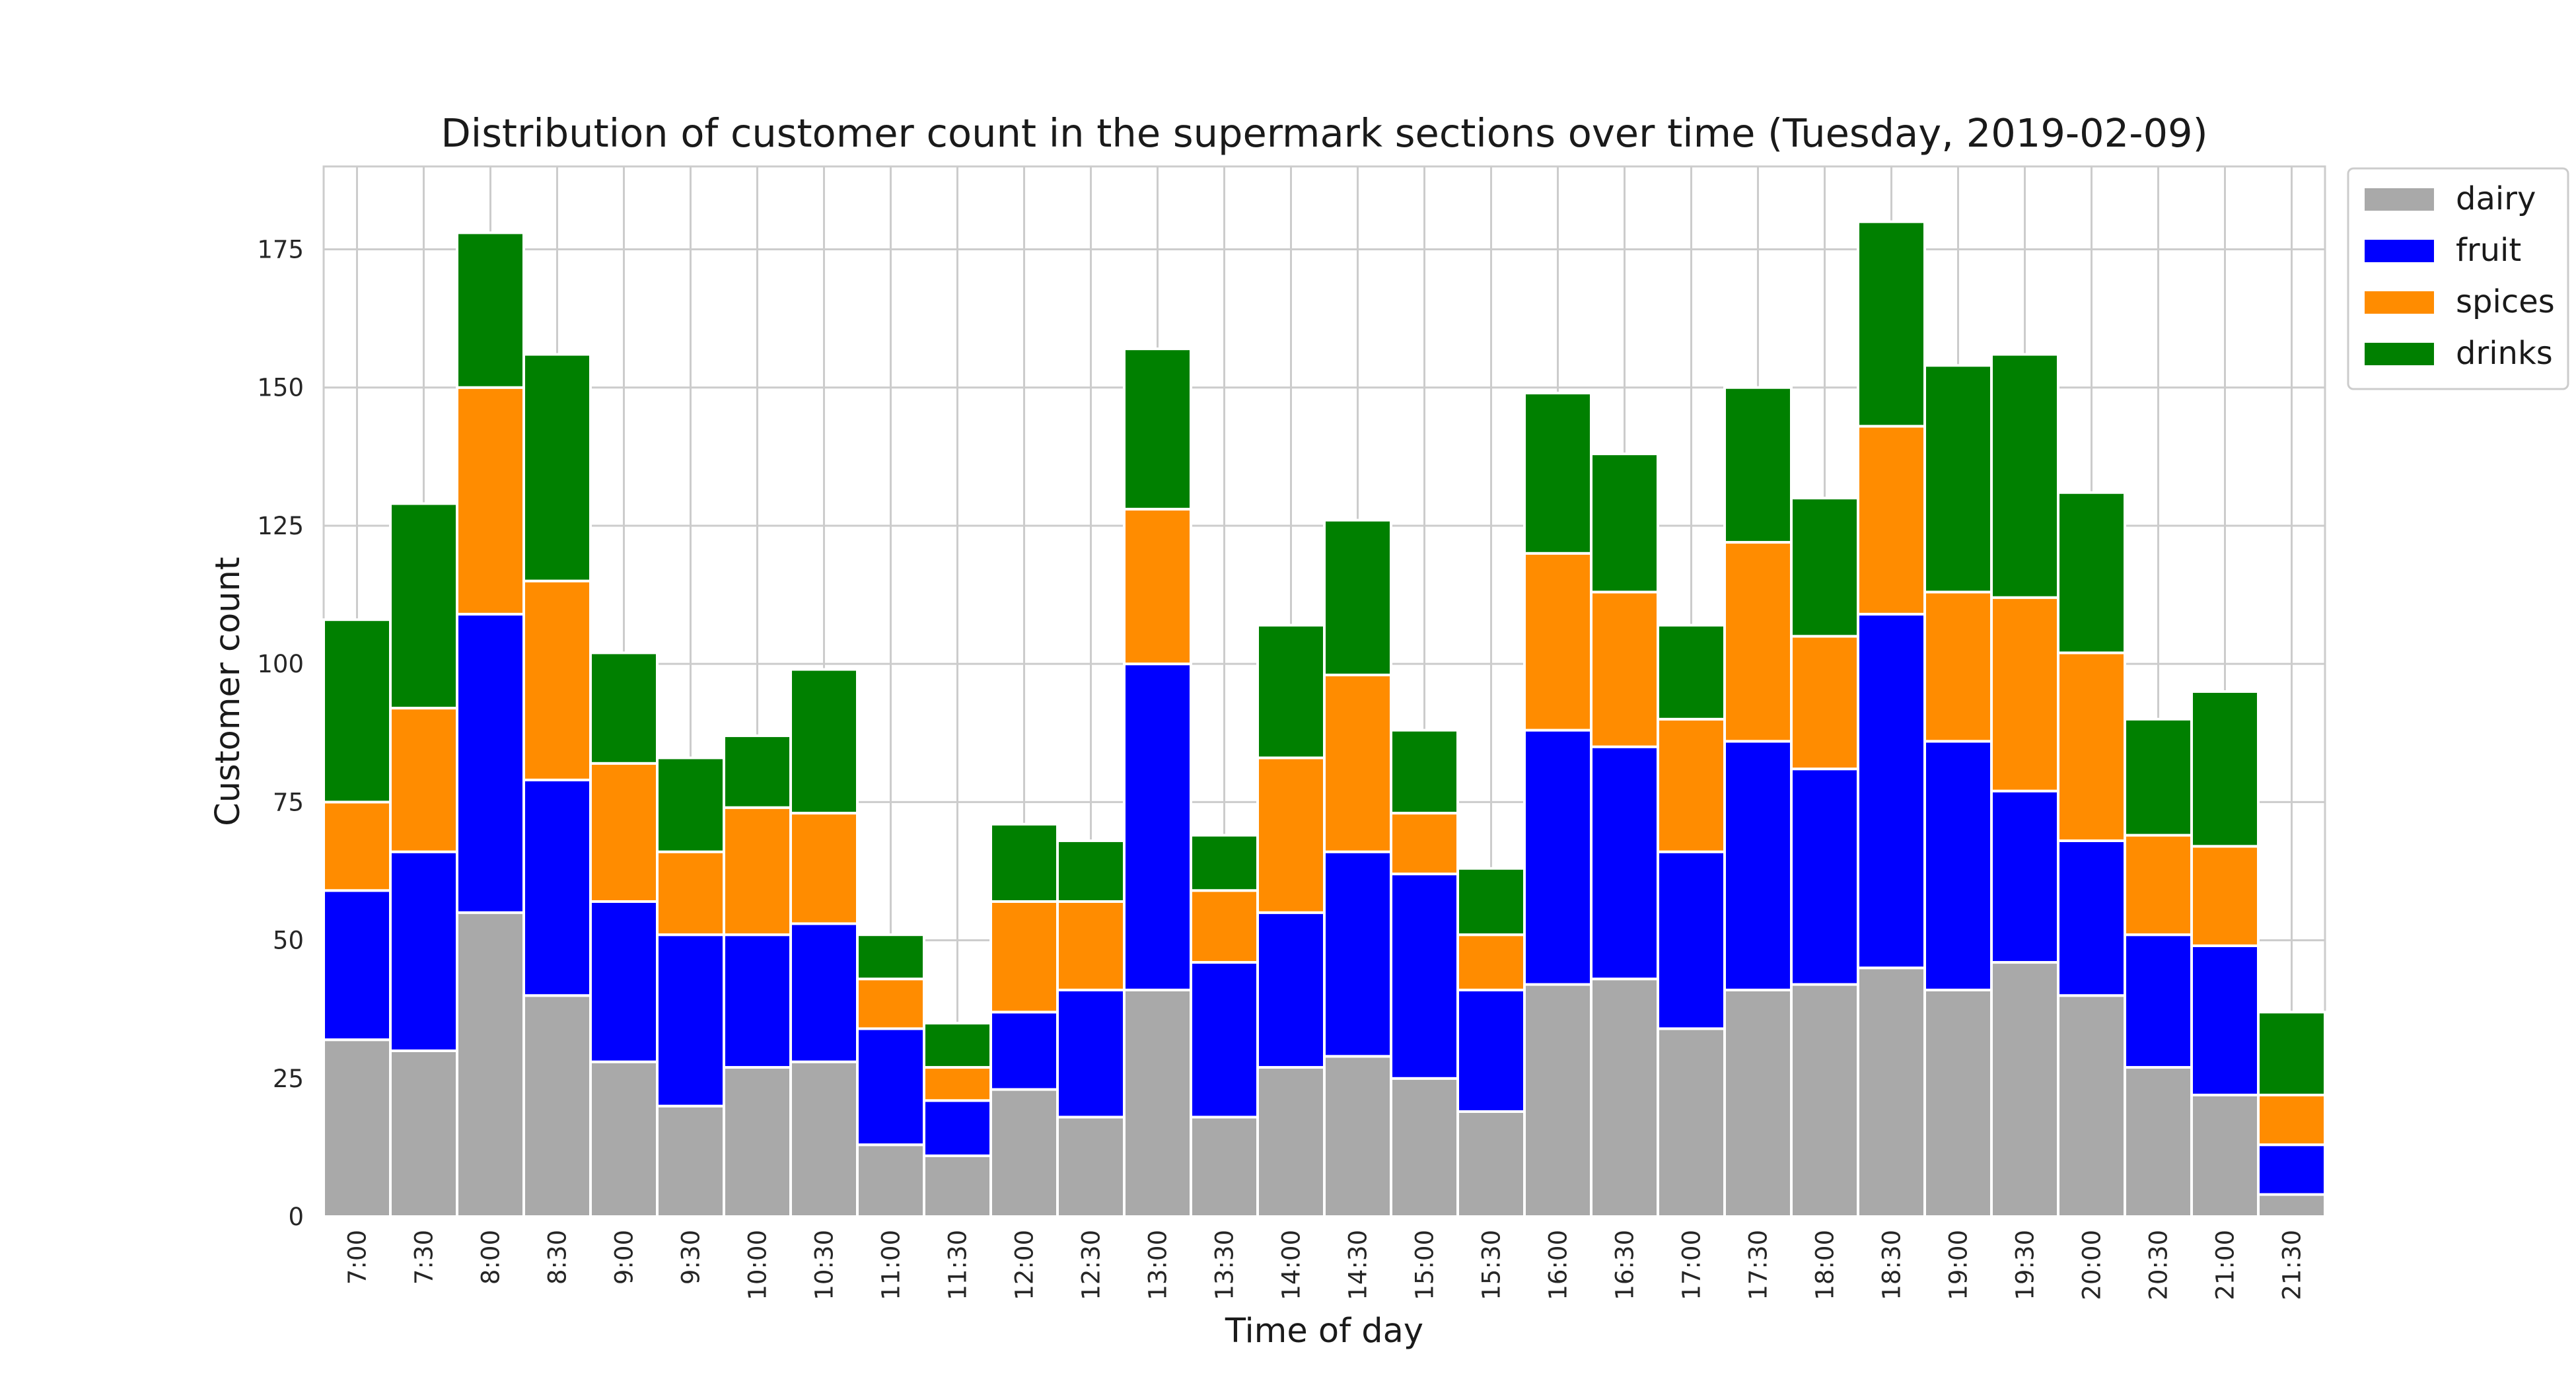  What do you see at coordinates (2225, 1265) in the screenshot?
I see `x-tick-label: 21:00` at bounding box center [2225, 1265].